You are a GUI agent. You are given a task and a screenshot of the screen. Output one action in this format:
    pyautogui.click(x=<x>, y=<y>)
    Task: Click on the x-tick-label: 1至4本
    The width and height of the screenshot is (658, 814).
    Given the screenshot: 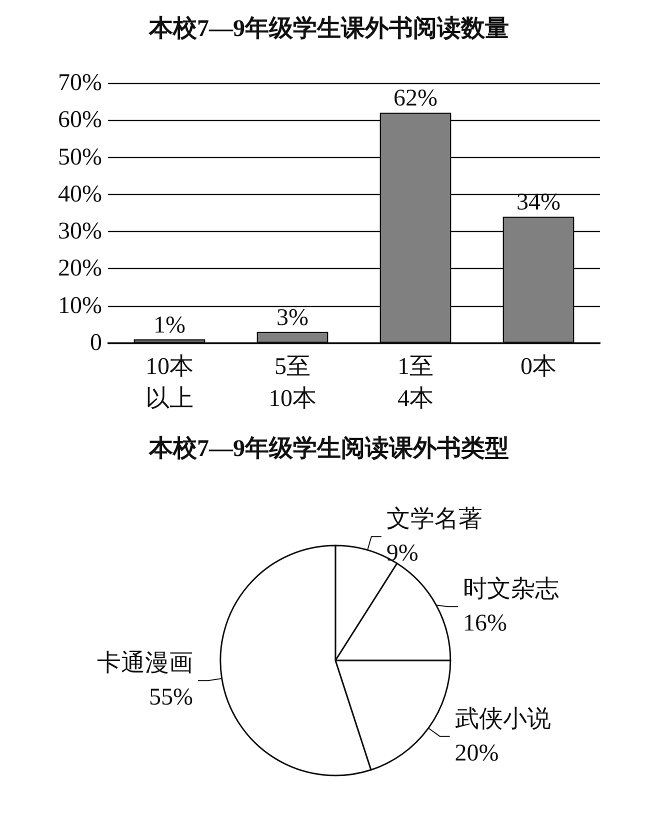 What is the action you would take?
    pyautogui.click(x=416, y=383)
    